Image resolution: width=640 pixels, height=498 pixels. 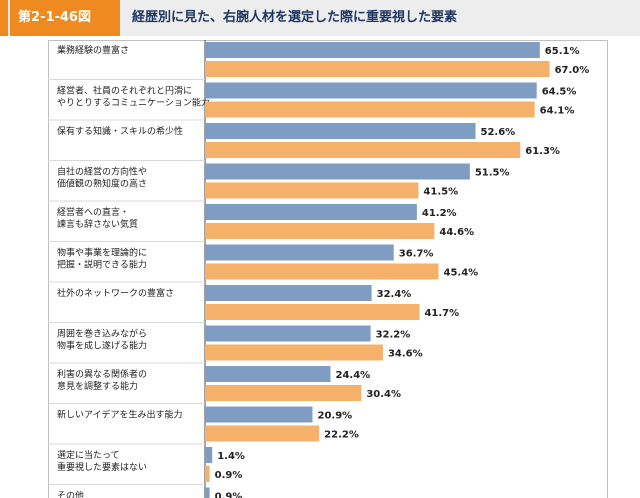 What do you see at coordinates (124, 91) in the screenshot?
I see `category-label-line: 経営者、社員のそれぞれと円滑に` at bounding box center [124, 91].